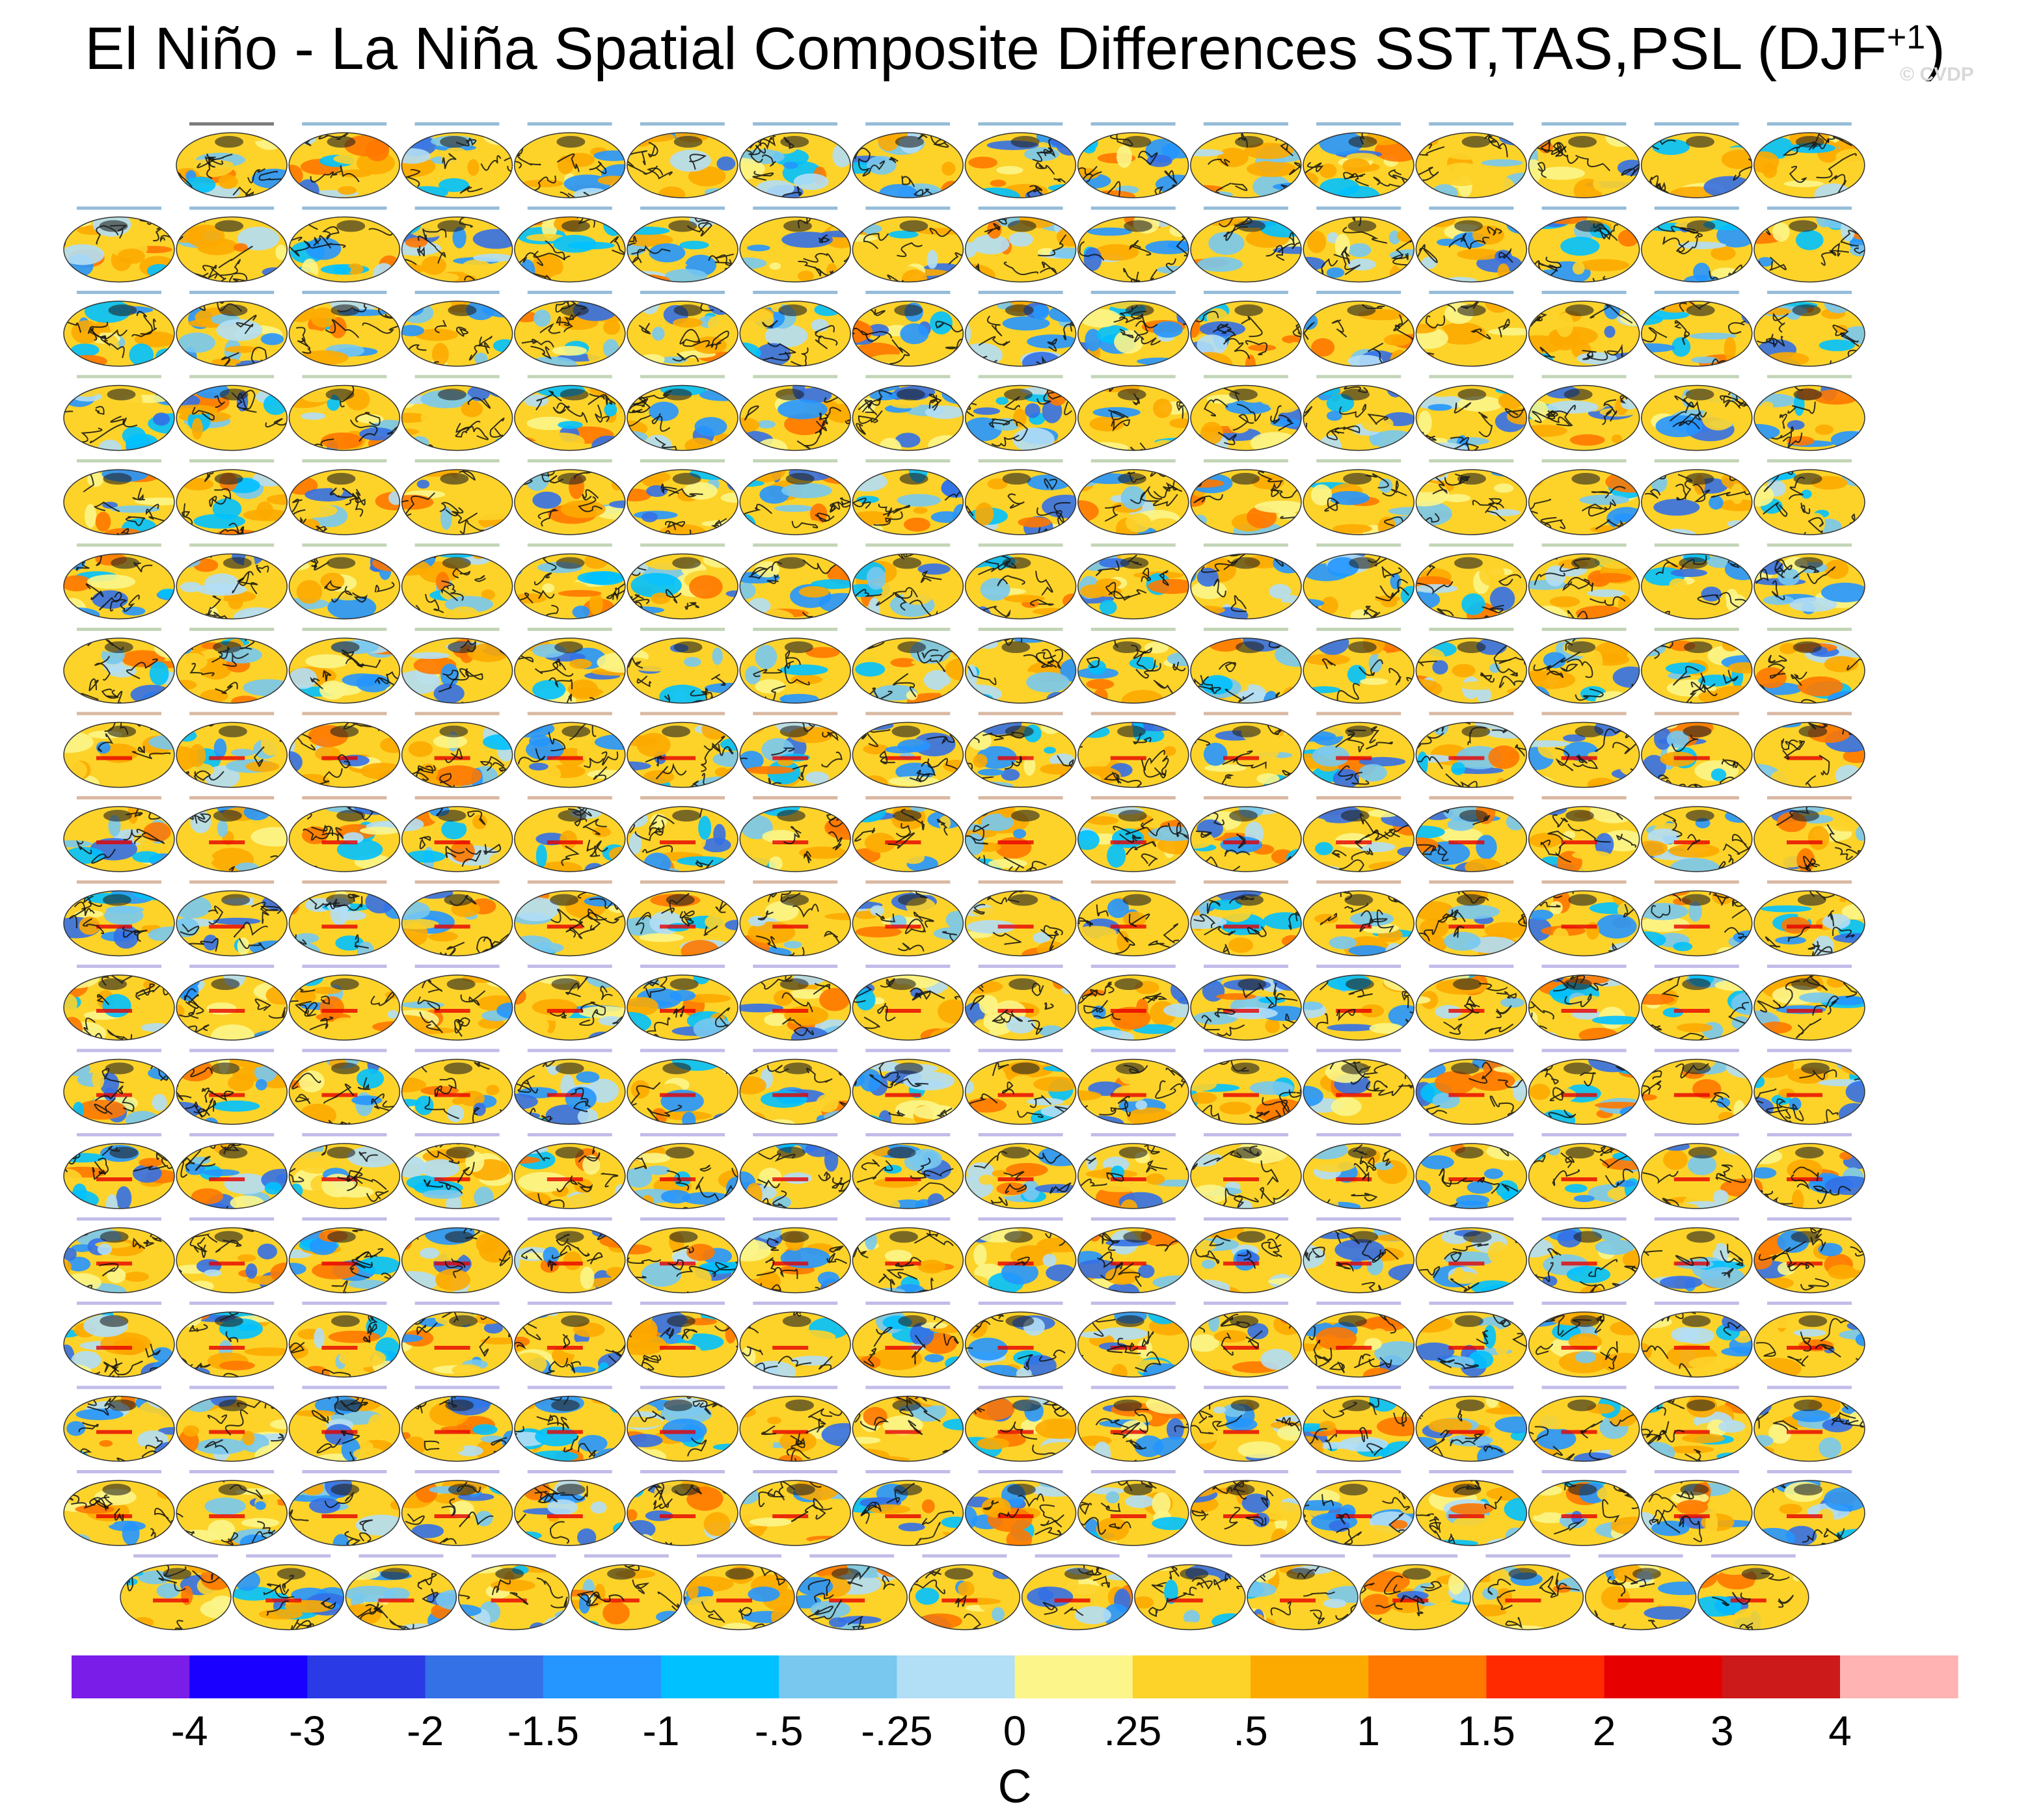 This screenshot has height=1820, width=2030. What do you see at coordinates (1937, 74) in the screenshot?
I see `cvdp-watermark: © CVDP` at bounding box center [1937, 74].